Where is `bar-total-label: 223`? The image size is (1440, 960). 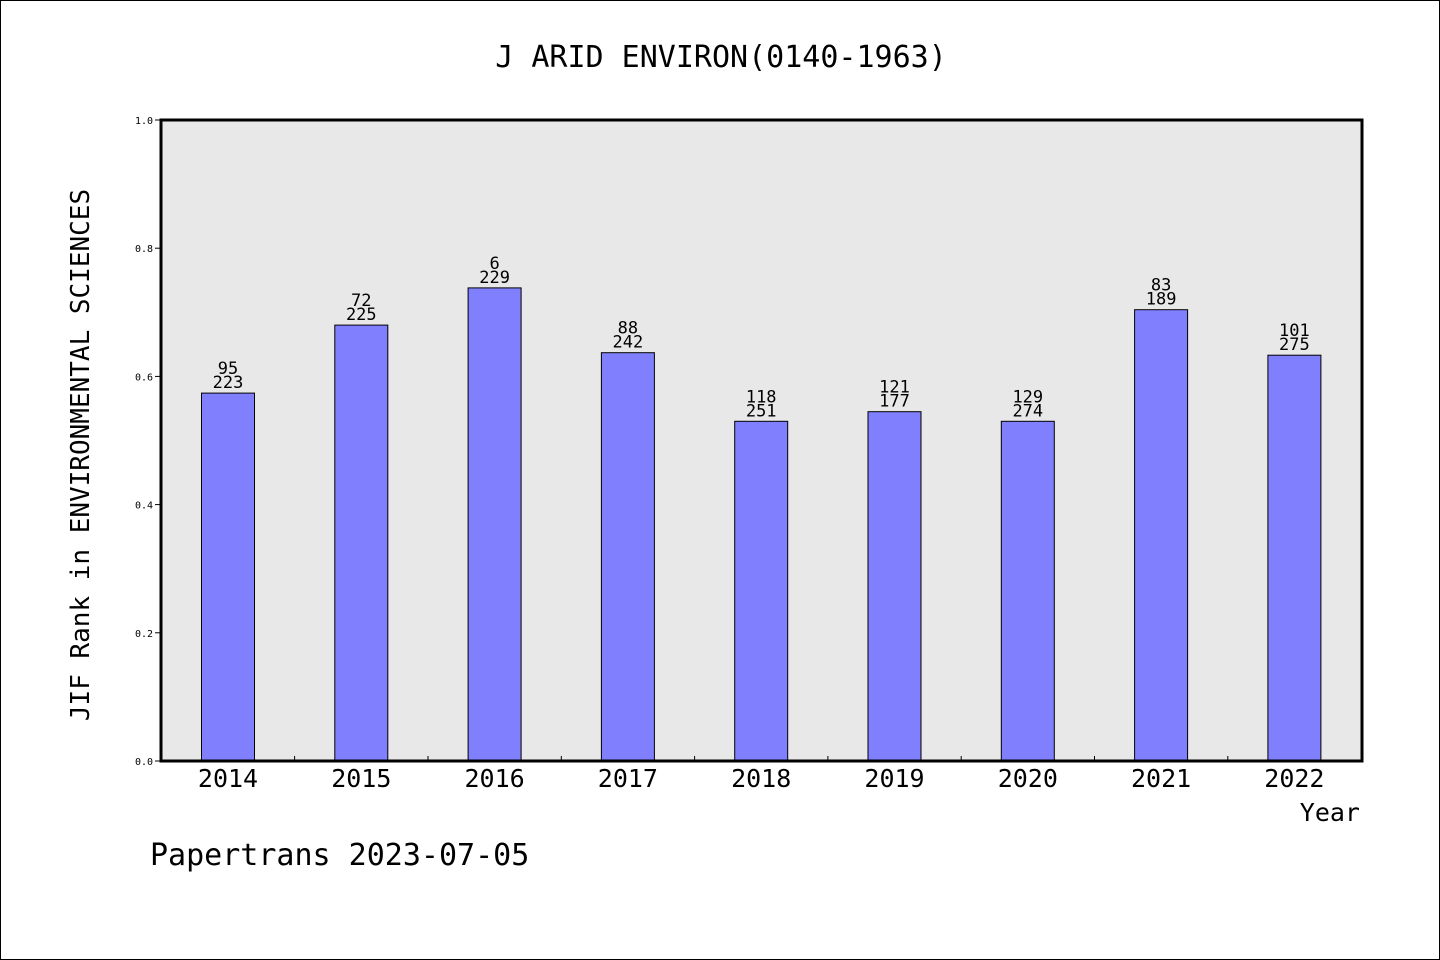 bar-total-label: 223 is located at coordinates (228, 383).